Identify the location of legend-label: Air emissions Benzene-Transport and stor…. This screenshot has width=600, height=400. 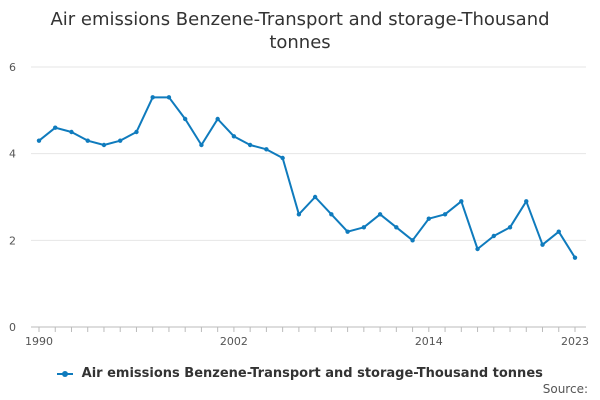
(312, 373).